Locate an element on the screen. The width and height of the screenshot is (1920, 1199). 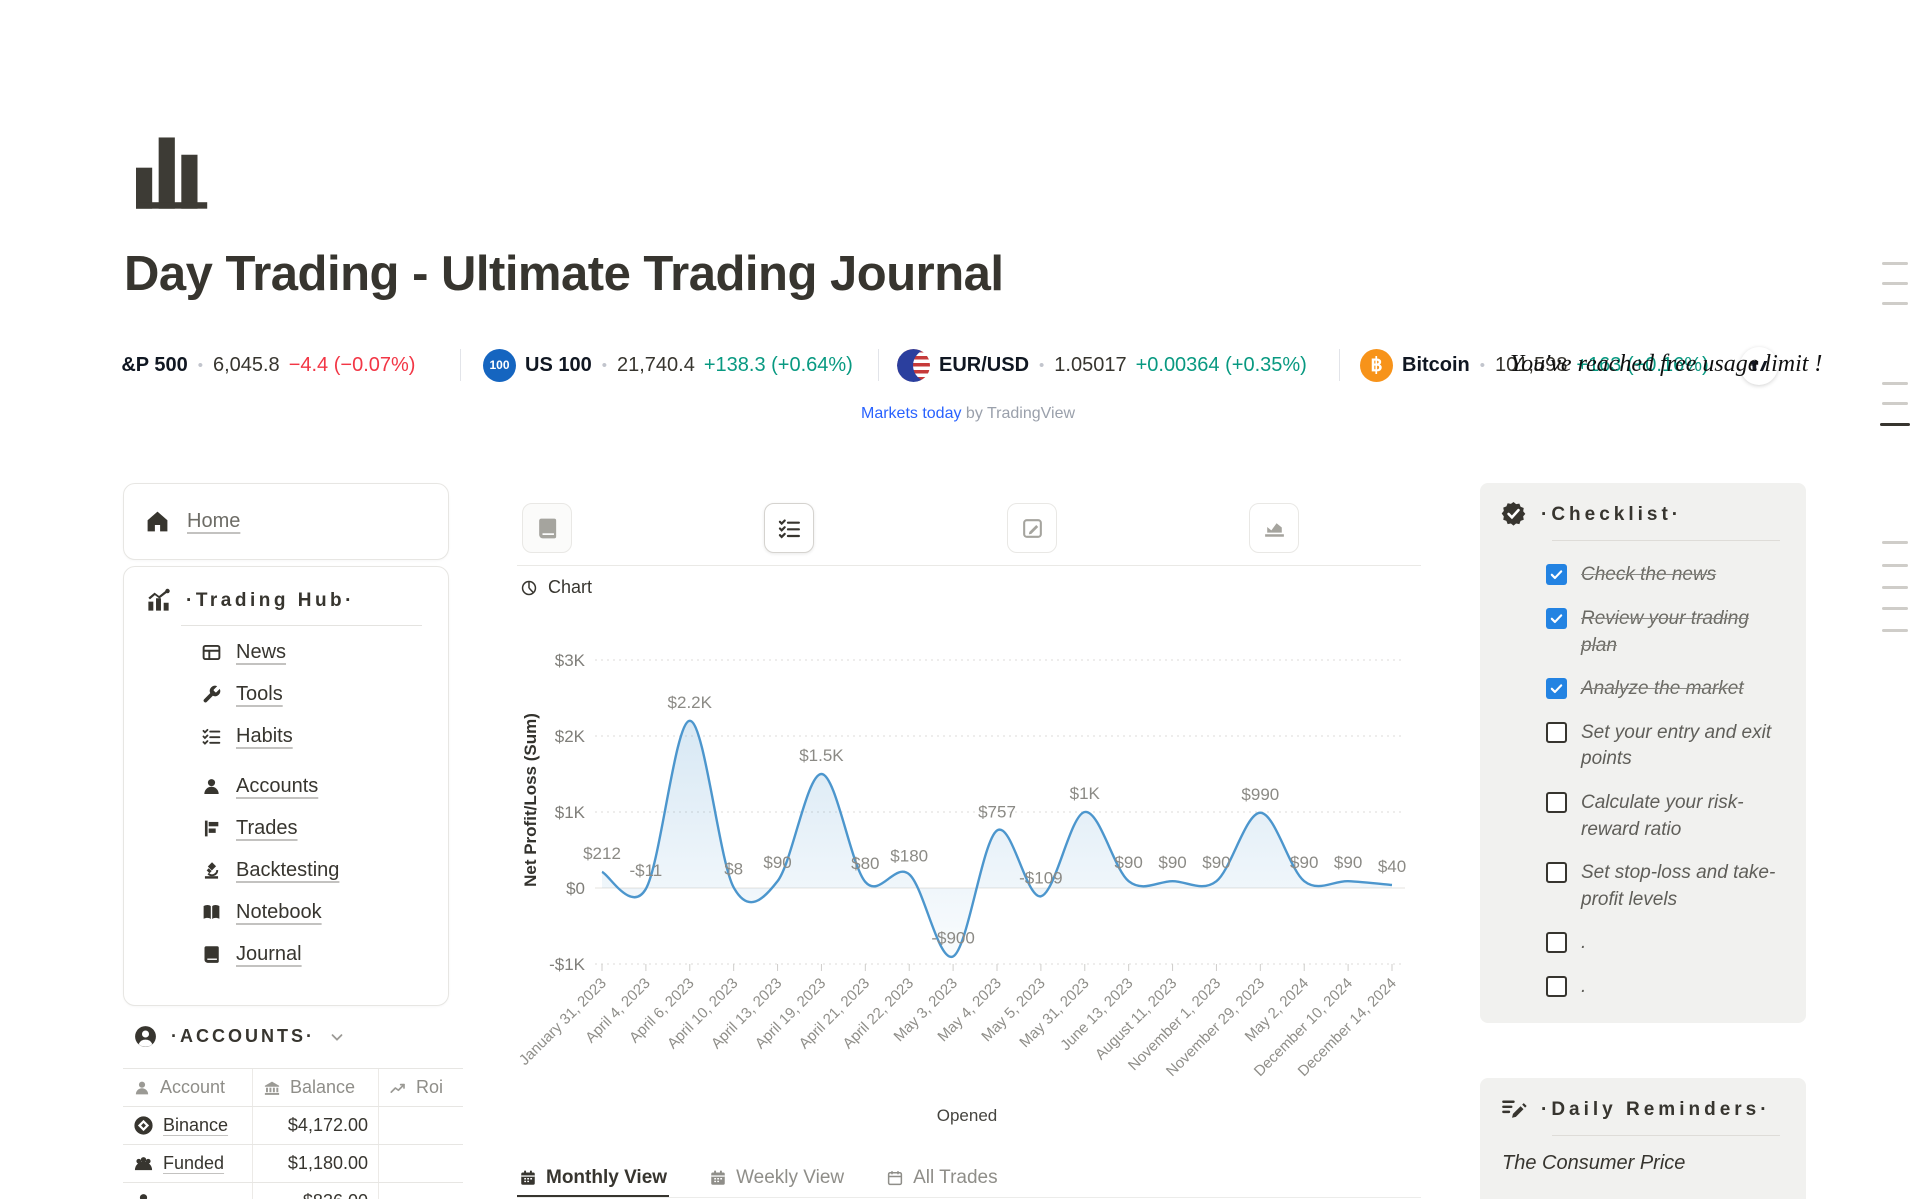
sidebar-item-accounts: Accounts is located at coordinates (324, 786).